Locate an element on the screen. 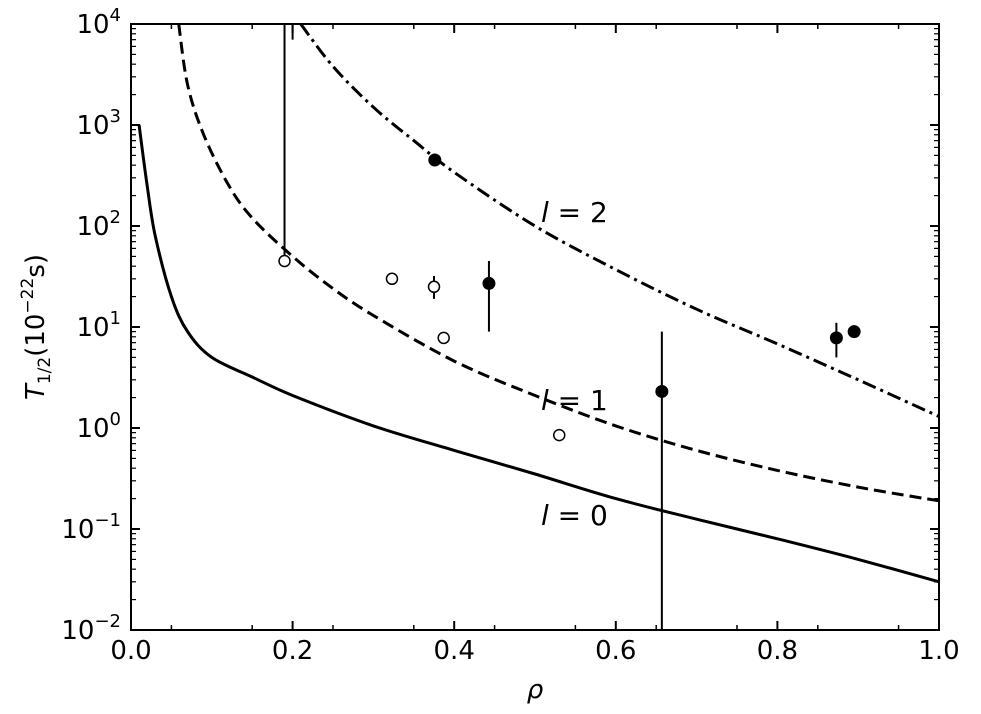 Image resolution: width=981 pixels, height=714 pixels. y-label-base: T is located at coordinates (36, 391).